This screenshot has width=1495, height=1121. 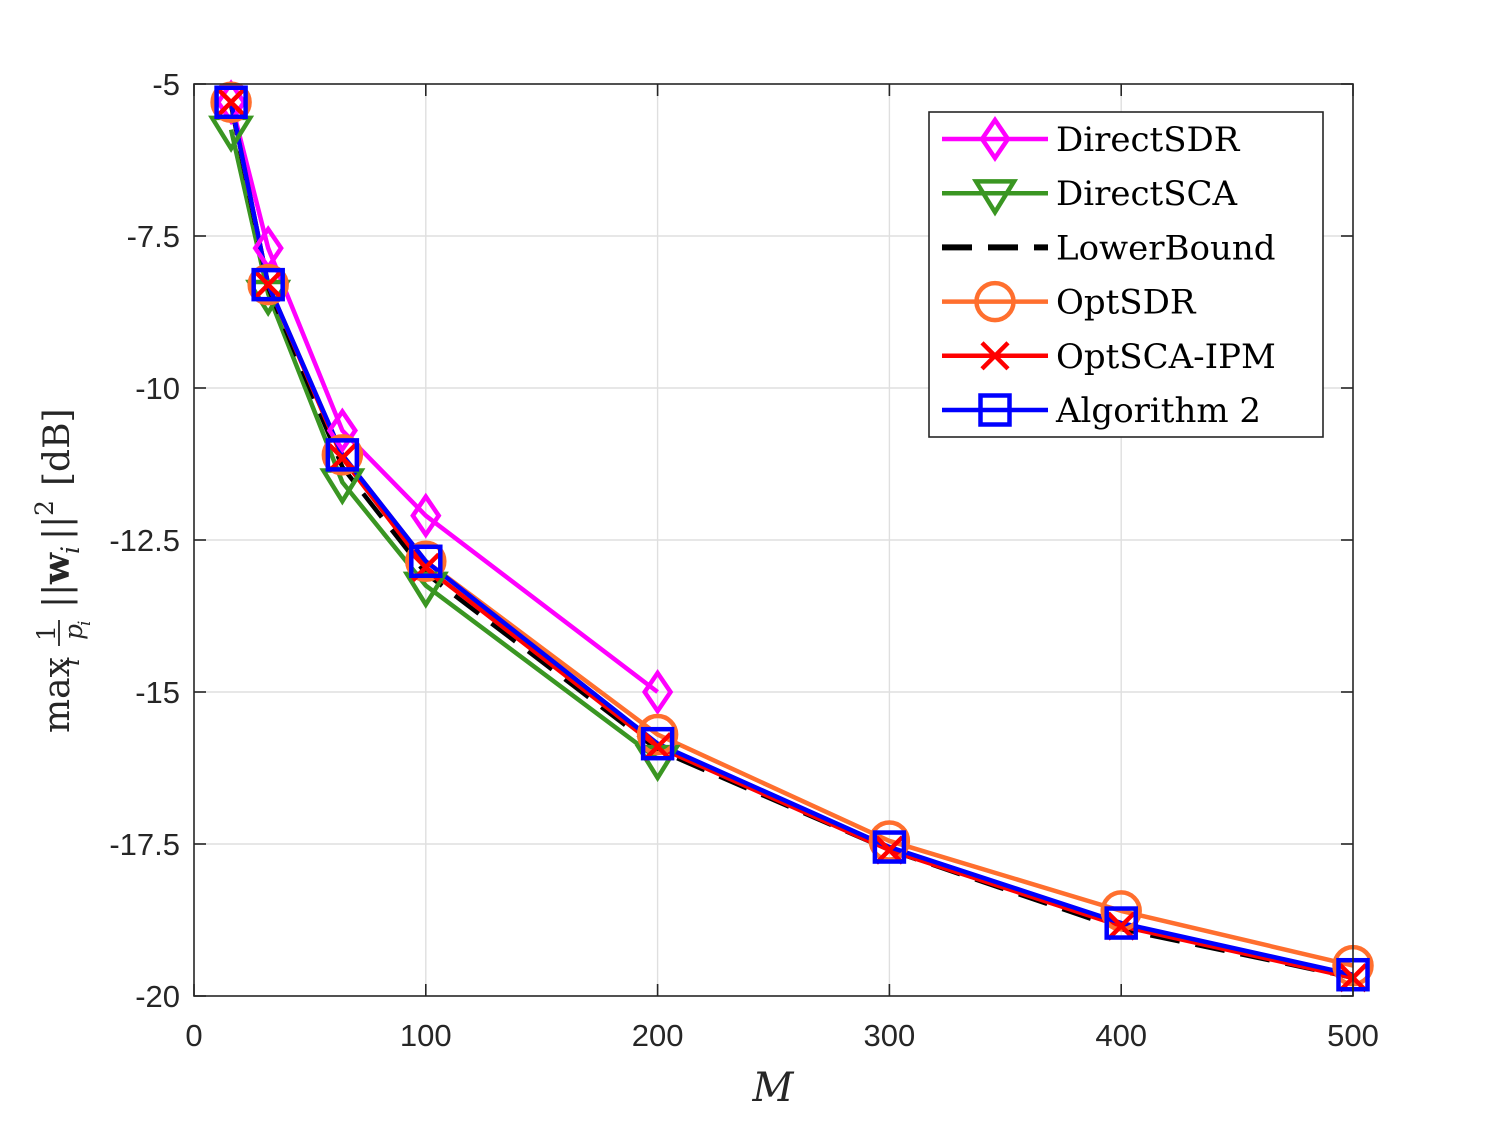 I want to click on legend-label-algorithm-2: Algorithm 2, so click(x=1158, y=411).